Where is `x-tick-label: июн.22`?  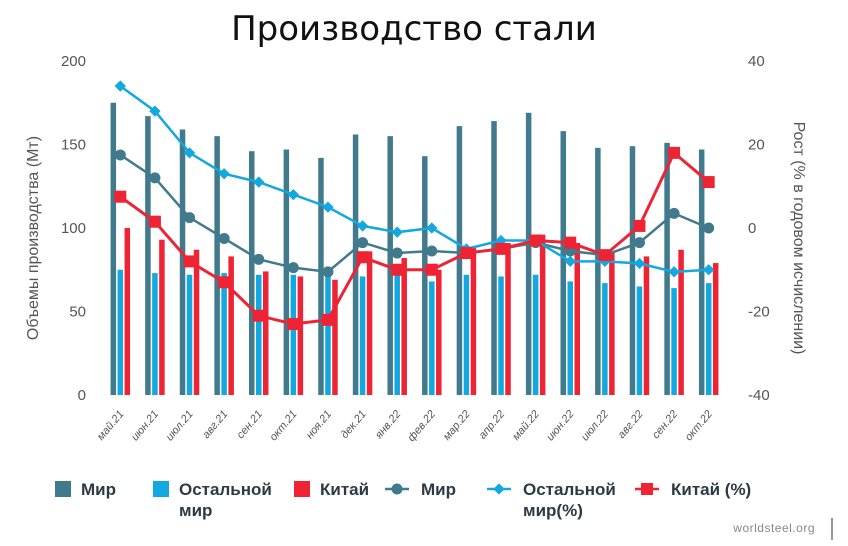
x-tick-label: июн.22 is located at coordinates (560, 425).